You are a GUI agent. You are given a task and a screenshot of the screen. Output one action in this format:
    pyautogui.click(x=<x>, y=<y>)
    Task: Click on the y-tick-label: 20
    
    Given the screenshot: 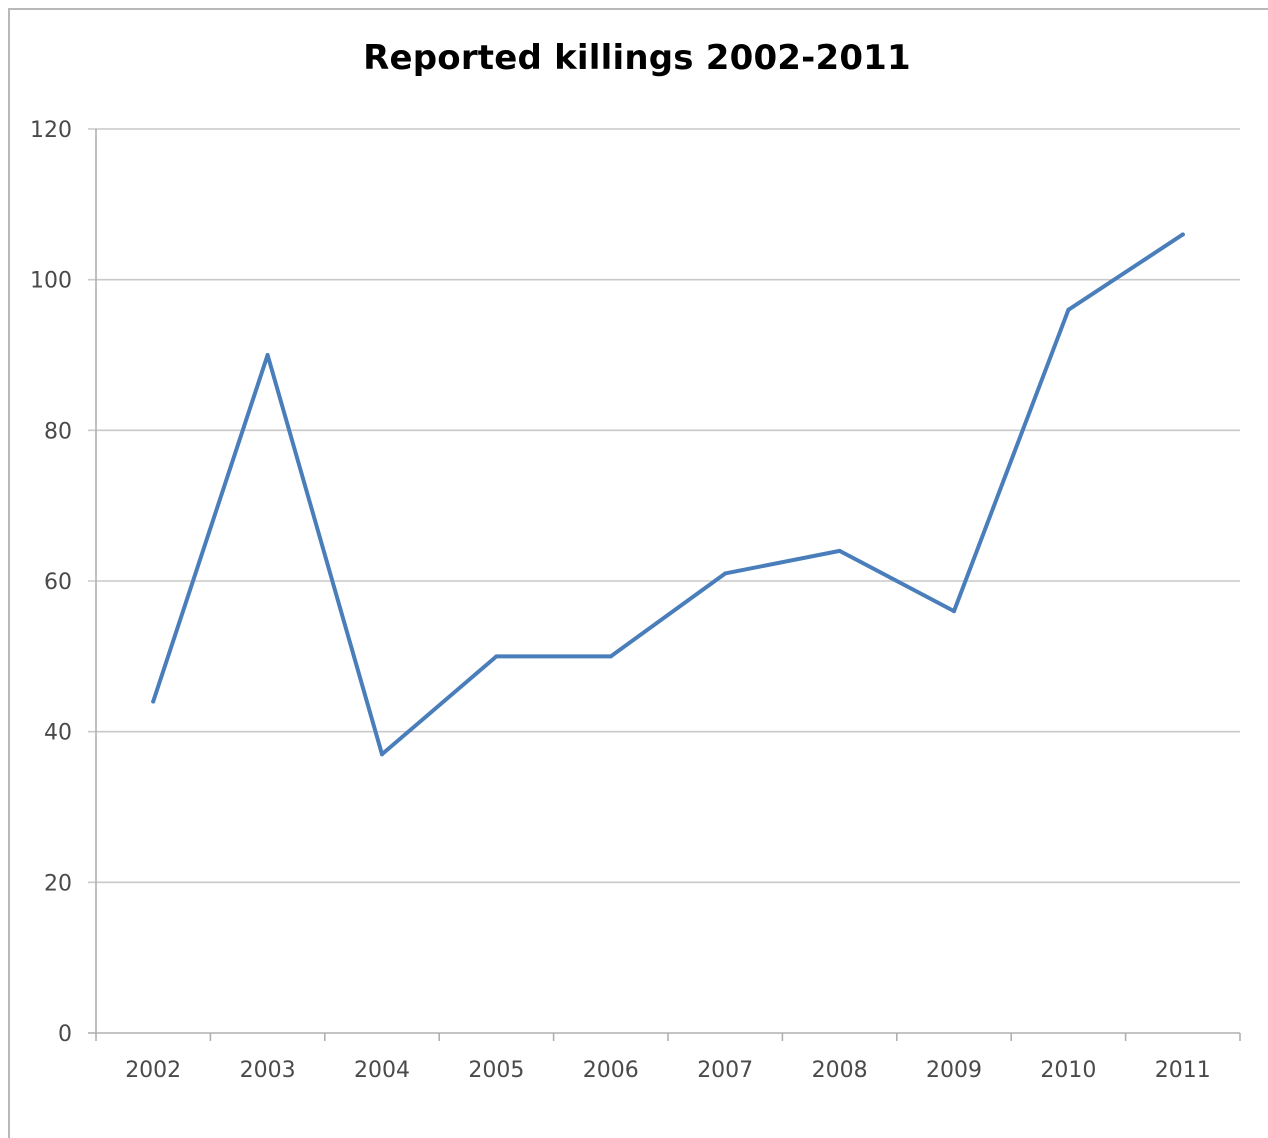 What is the action you would take?
    pyautogui.click(x=58, y=883)
    